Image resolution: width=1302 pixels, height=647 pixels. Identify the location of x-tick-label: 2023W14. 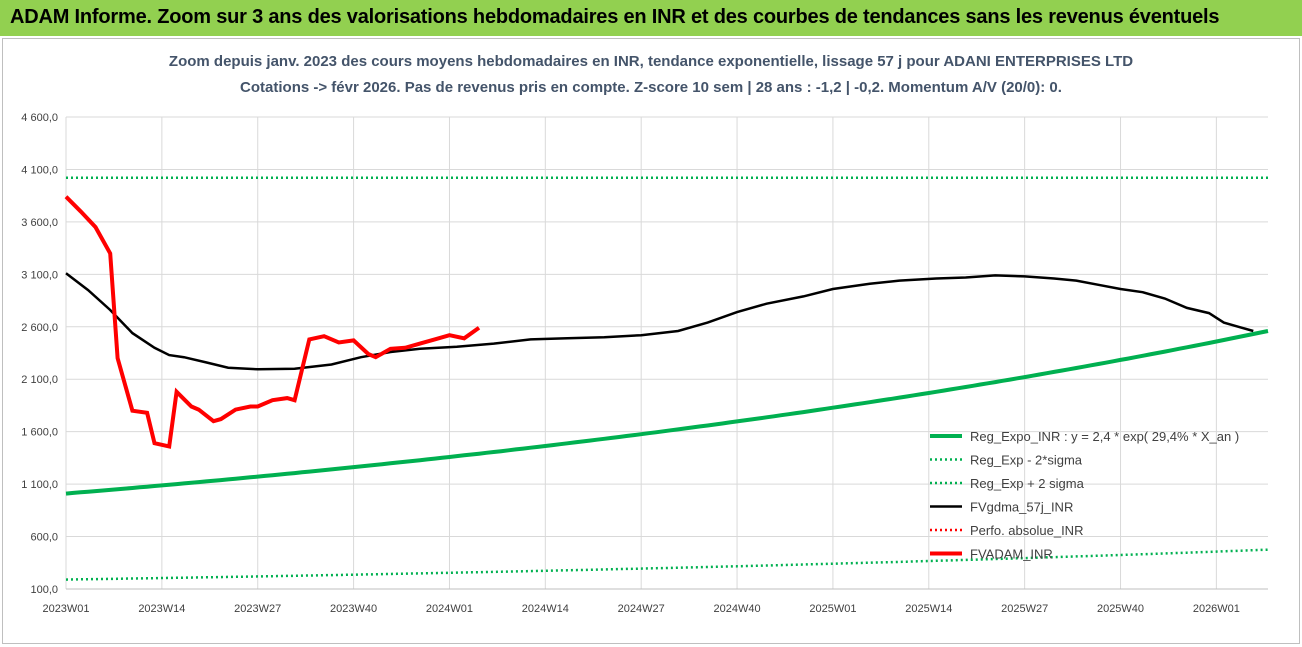
(161, 609).